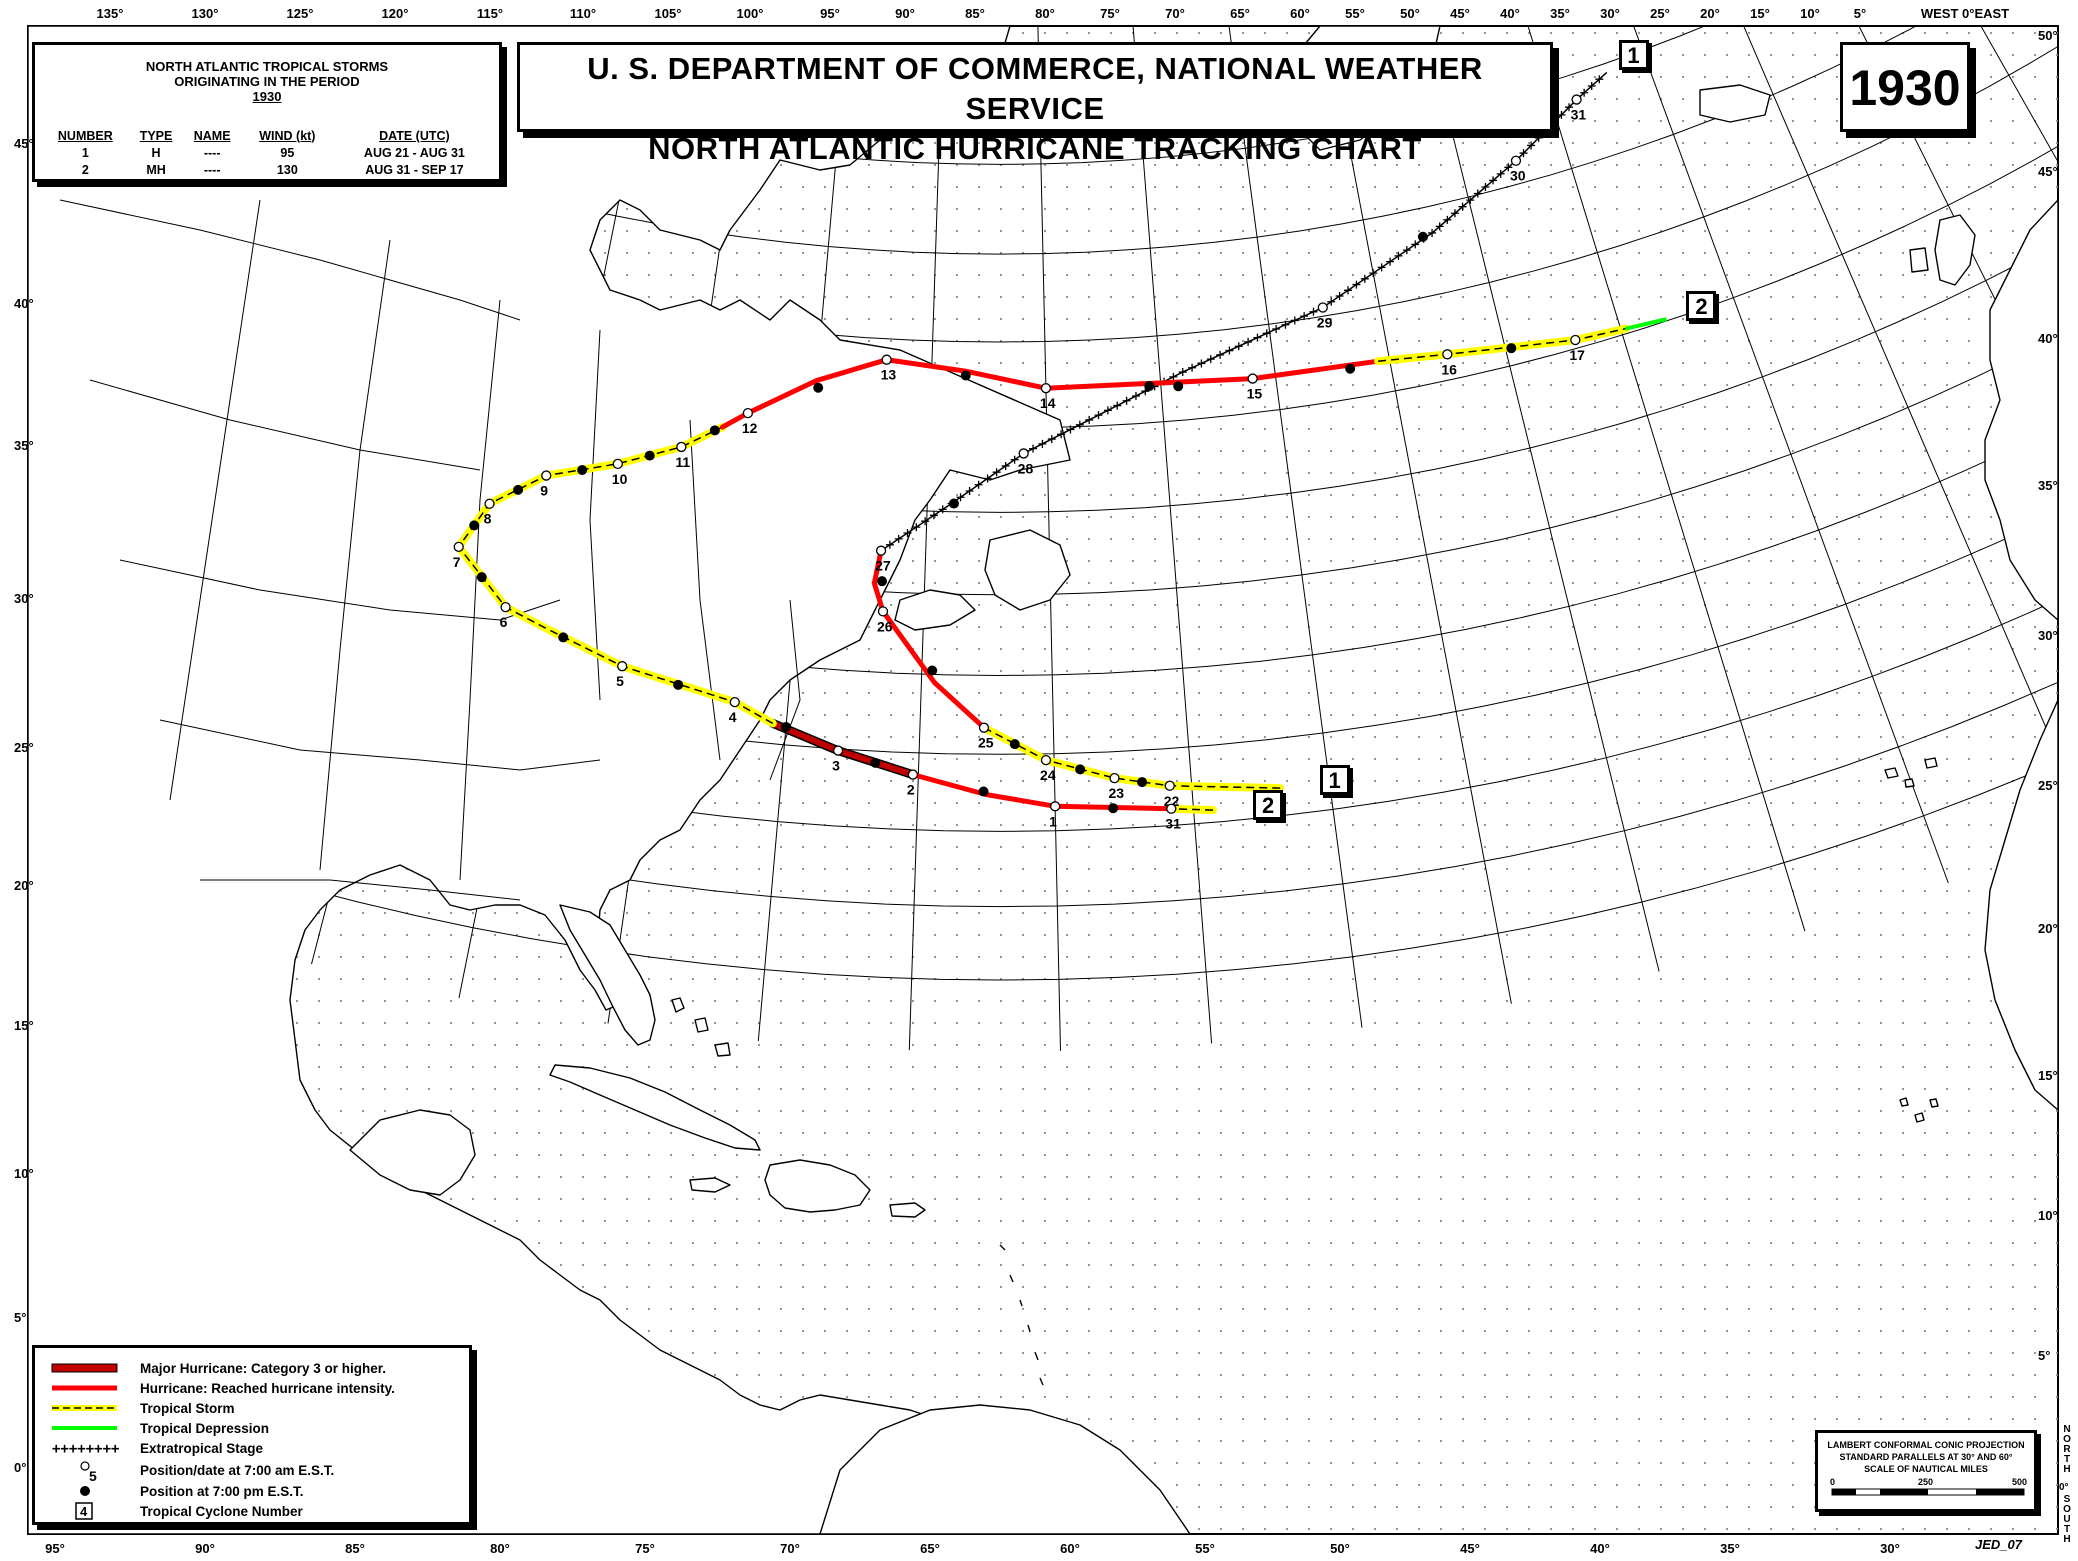 The image size is (2078, 1561). I want to click on top-lon-label: WEST 0°EAST, so click(1965, 13).